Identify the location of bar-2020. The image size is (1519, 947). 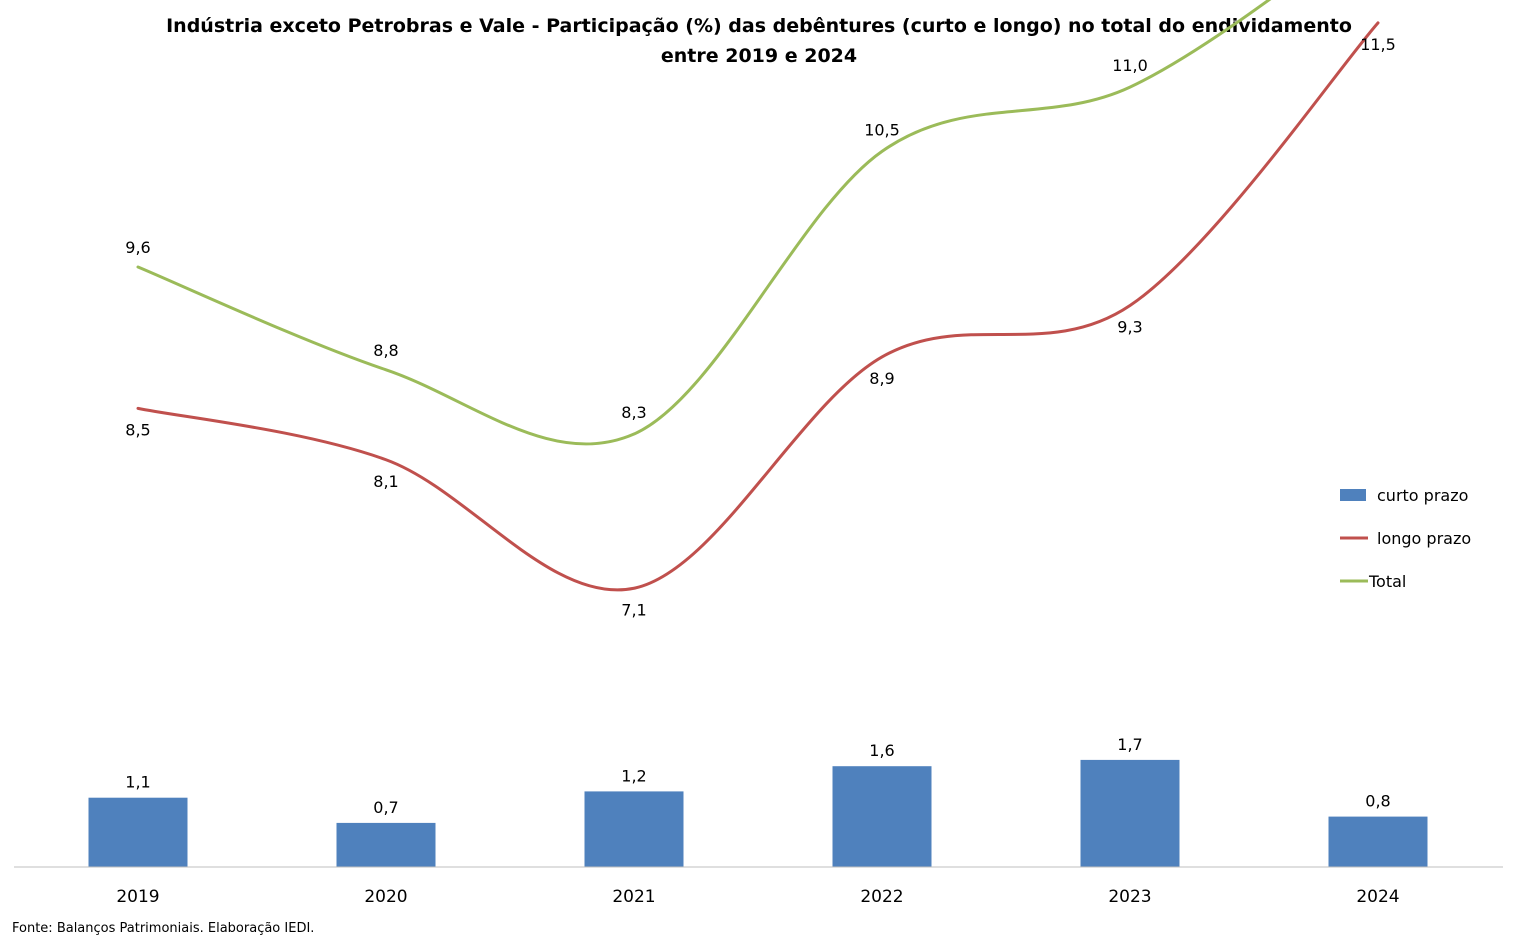
(386, 844).